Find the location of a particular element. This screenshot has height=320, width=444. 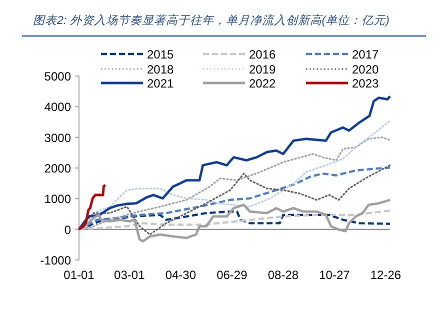

y-tick-label: 2000 is located at coordinates (58, 169).